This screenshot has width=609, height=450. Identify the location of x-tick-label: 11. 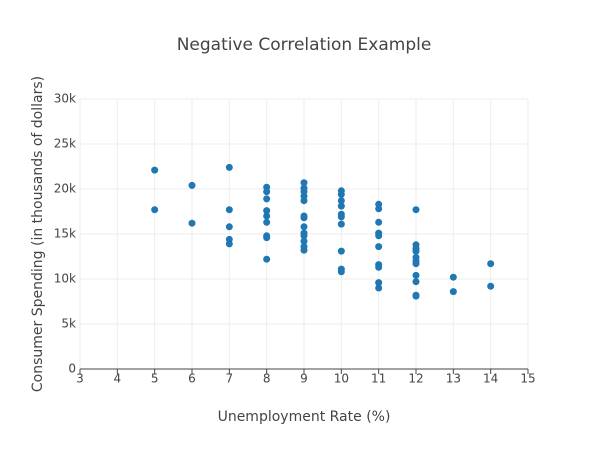
(378, 379).